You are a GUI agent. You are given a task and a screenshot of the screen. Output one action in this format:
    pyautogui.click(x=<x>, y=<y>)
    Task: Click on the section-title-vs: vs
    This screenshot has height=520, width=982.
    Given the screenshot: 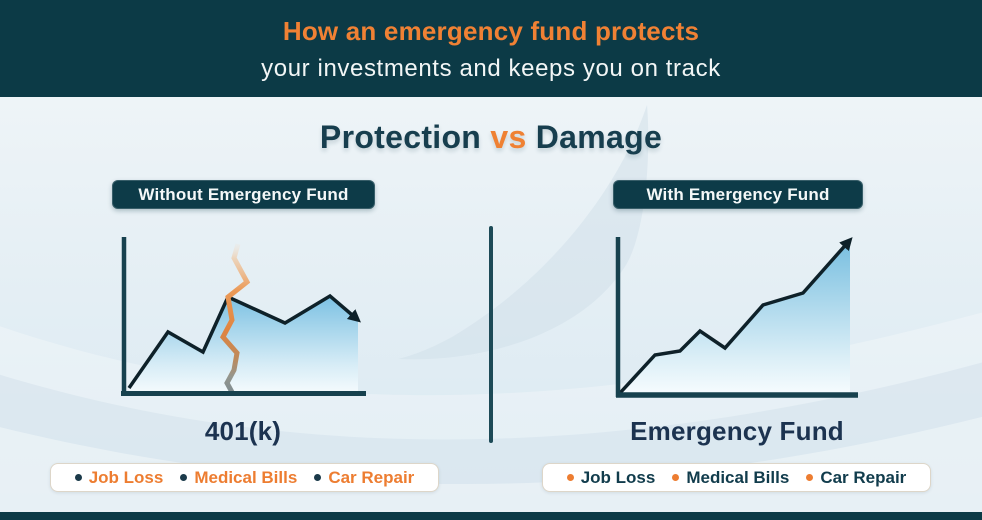 What is the action you would take?
    pyautogui.click(x=508, y=137)
    